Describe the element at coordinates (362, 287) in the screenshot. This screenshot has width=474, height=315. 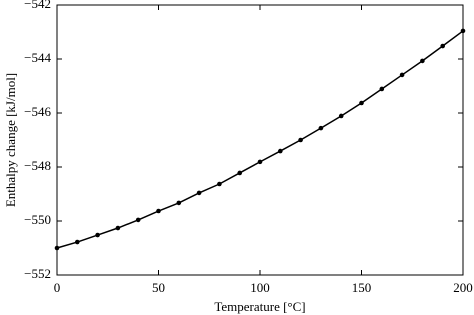
I see `x-tick-label: 150` at that location.